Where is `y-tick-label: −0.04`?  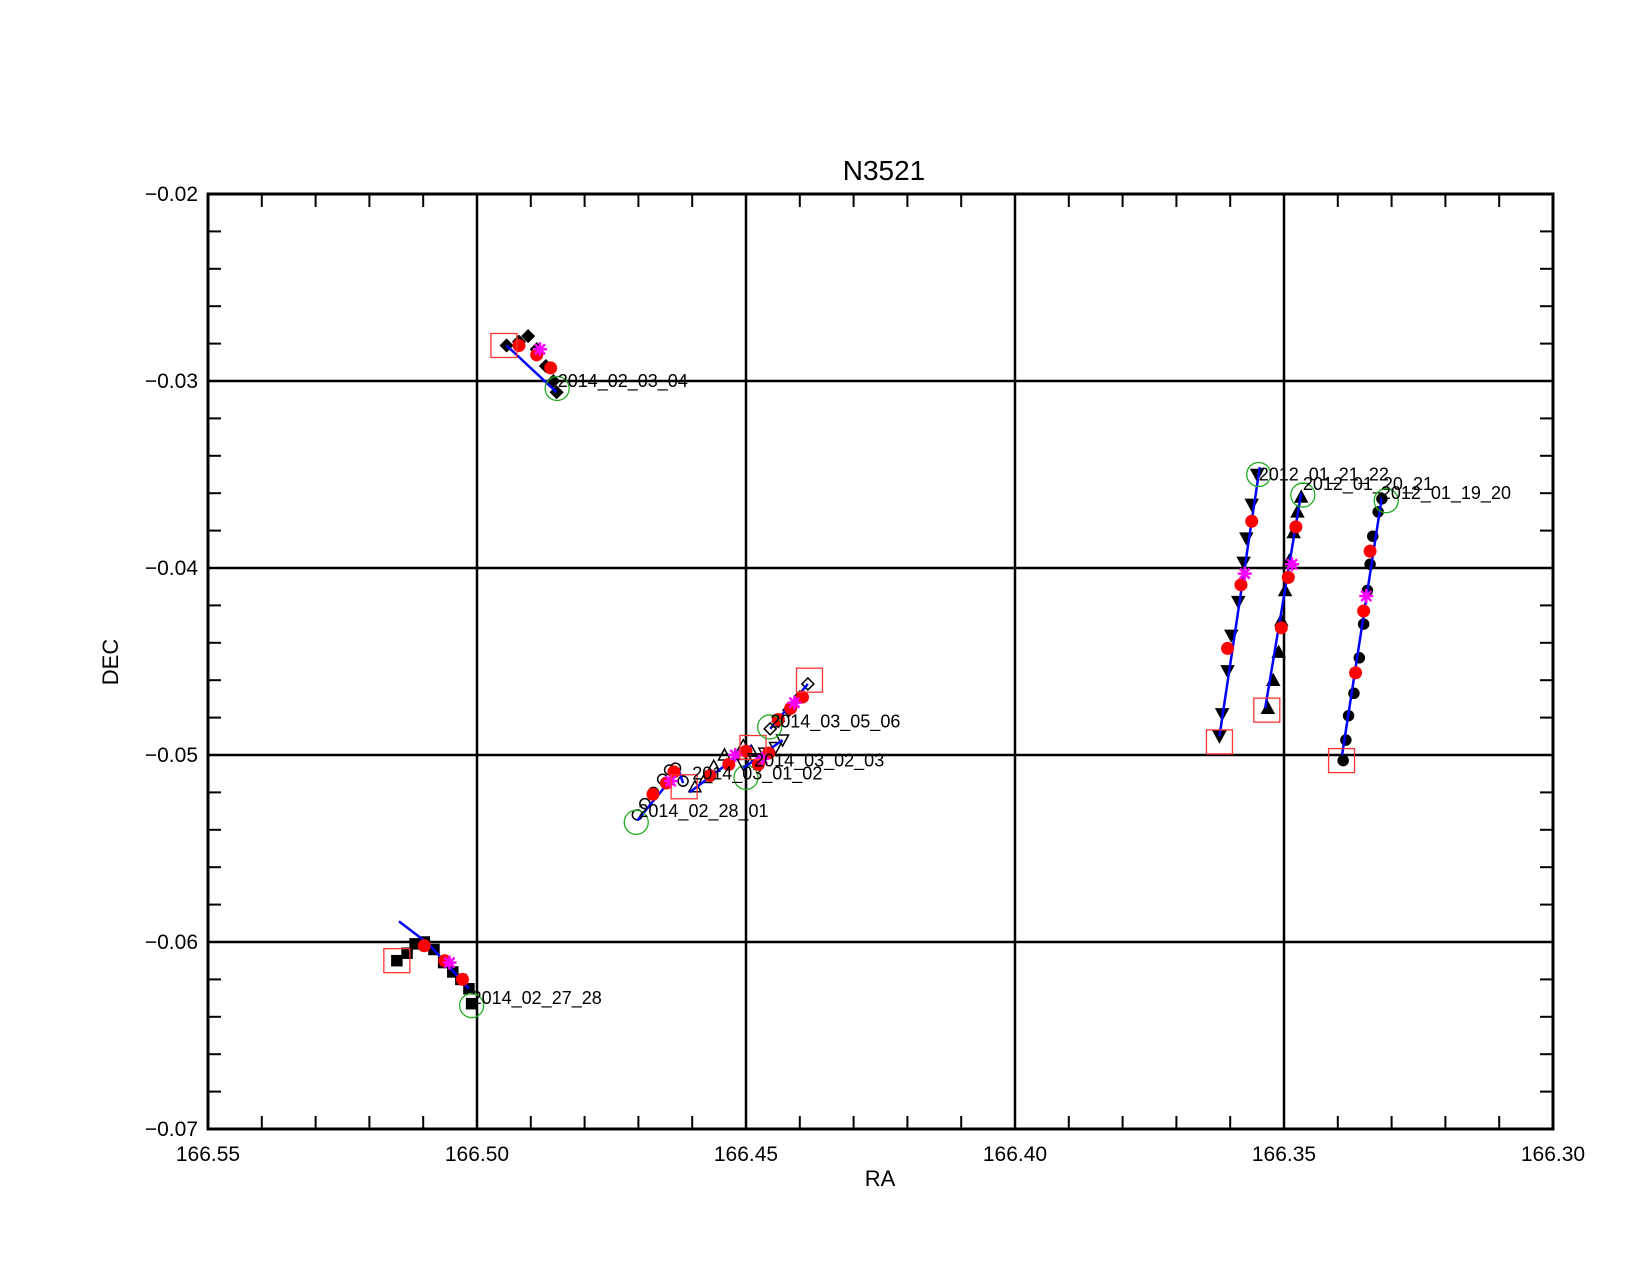
y-tick-label: −0.04 is located at coordinates (171, 568).